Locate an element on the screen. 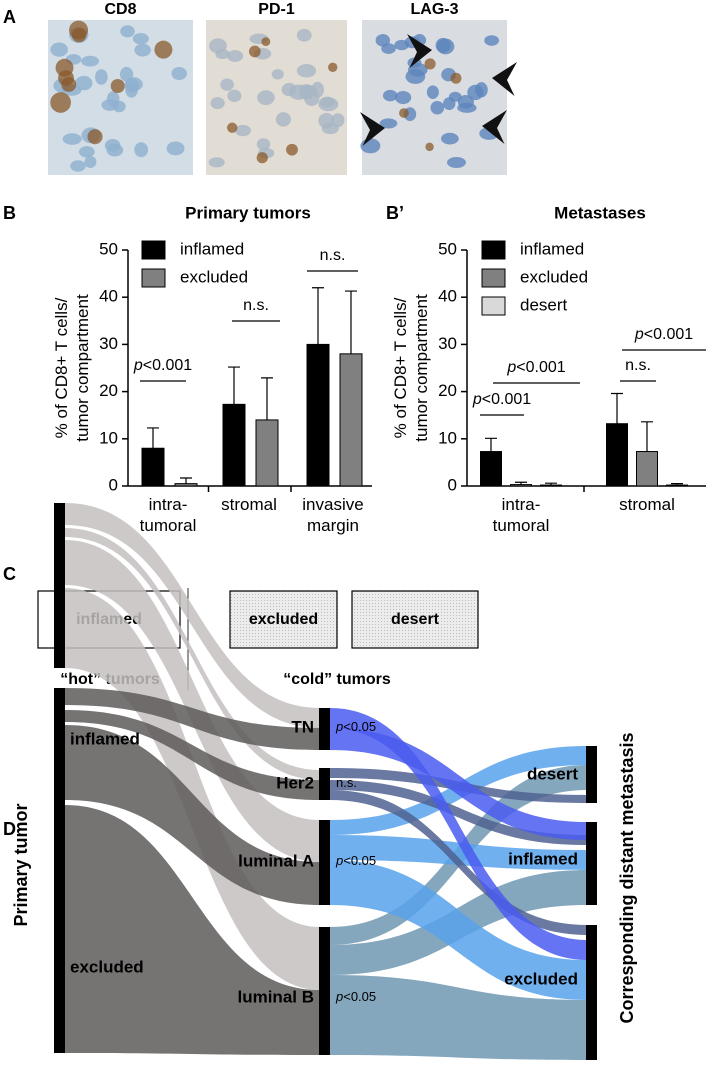 Image resolution: width=709 pixels, height=1072 pixels. significance-label: p<0.001 is located at coordinates (162, 365).